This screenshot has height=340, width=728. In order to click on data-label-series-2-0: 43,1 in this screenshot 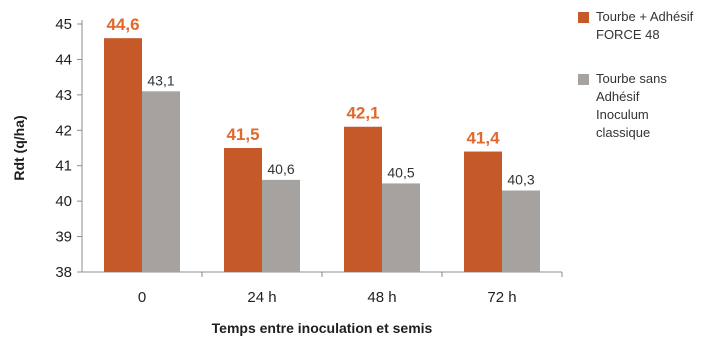, I will do `click(160, 80)`.